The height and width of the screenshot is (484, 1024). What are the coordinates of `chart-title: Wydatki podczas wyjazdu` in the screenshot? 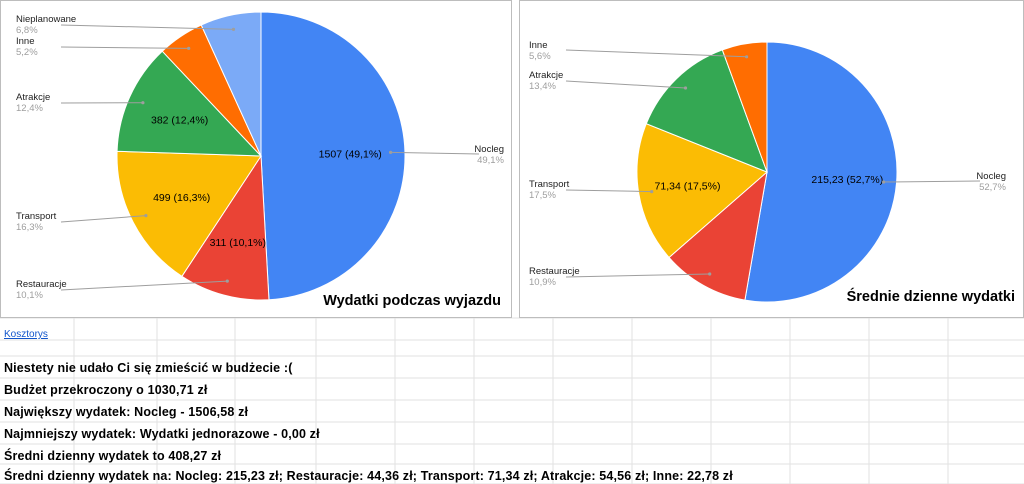 It's located at (412, 301).